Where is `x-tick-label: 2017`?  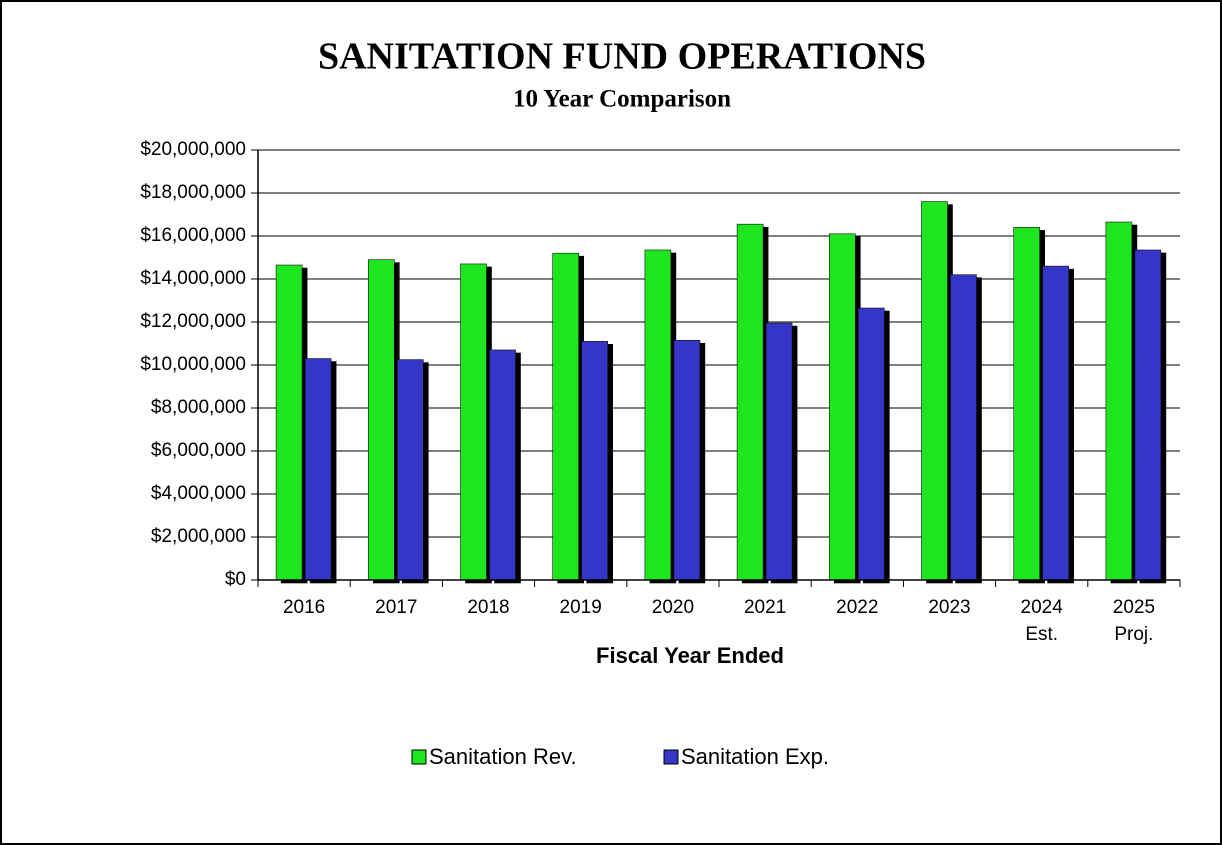 x-tick-label: 2017 is located at coordinates (396, 607).